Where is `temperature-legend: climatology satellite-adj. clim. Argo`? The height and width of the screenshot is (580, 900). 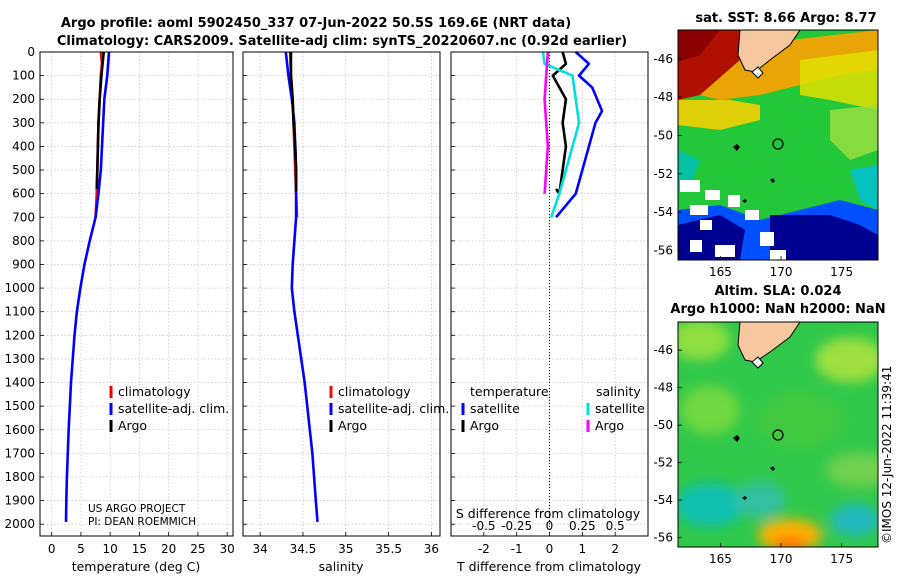
temperature-legend: climatology satellite-adj. clim. Argo is located at coordinates (169, 408).